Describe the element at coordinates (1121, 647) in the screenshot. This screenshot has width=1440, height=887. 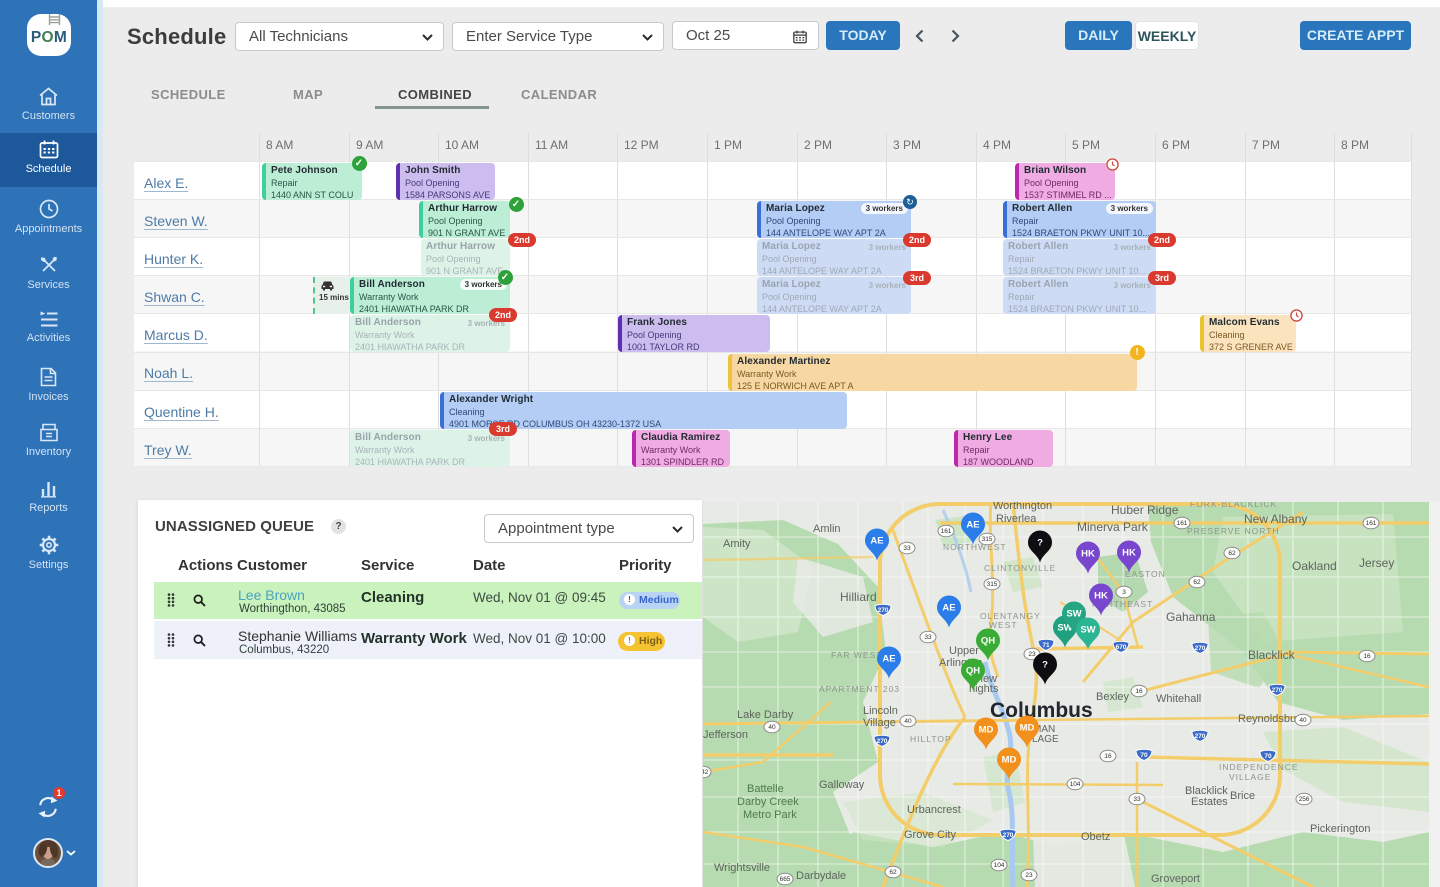
I see `svg-text: 670` at that location.